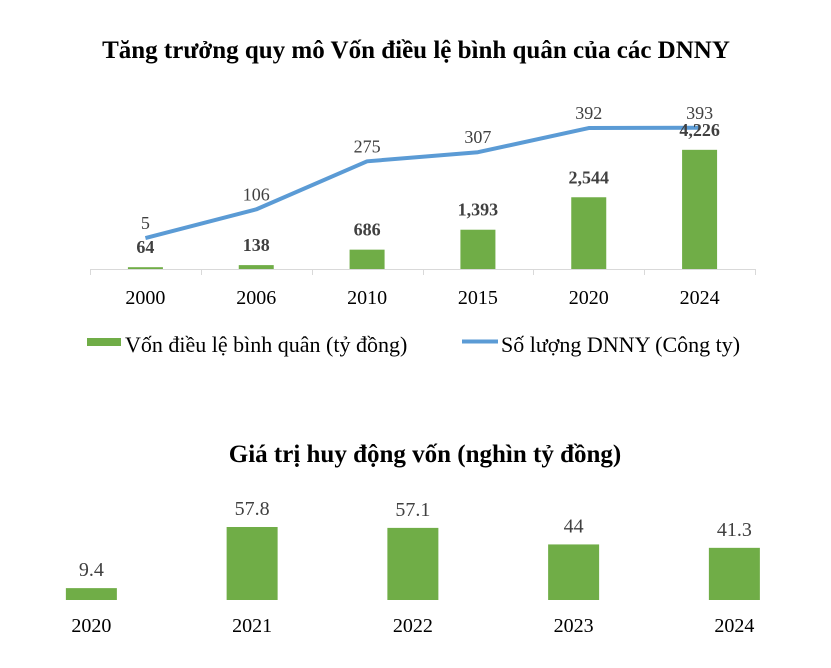 This screenshot has width=831, height=668. Describe the element at coordinates (588, 113) in the screenshot. I see `line-point-label: 392` at that location.